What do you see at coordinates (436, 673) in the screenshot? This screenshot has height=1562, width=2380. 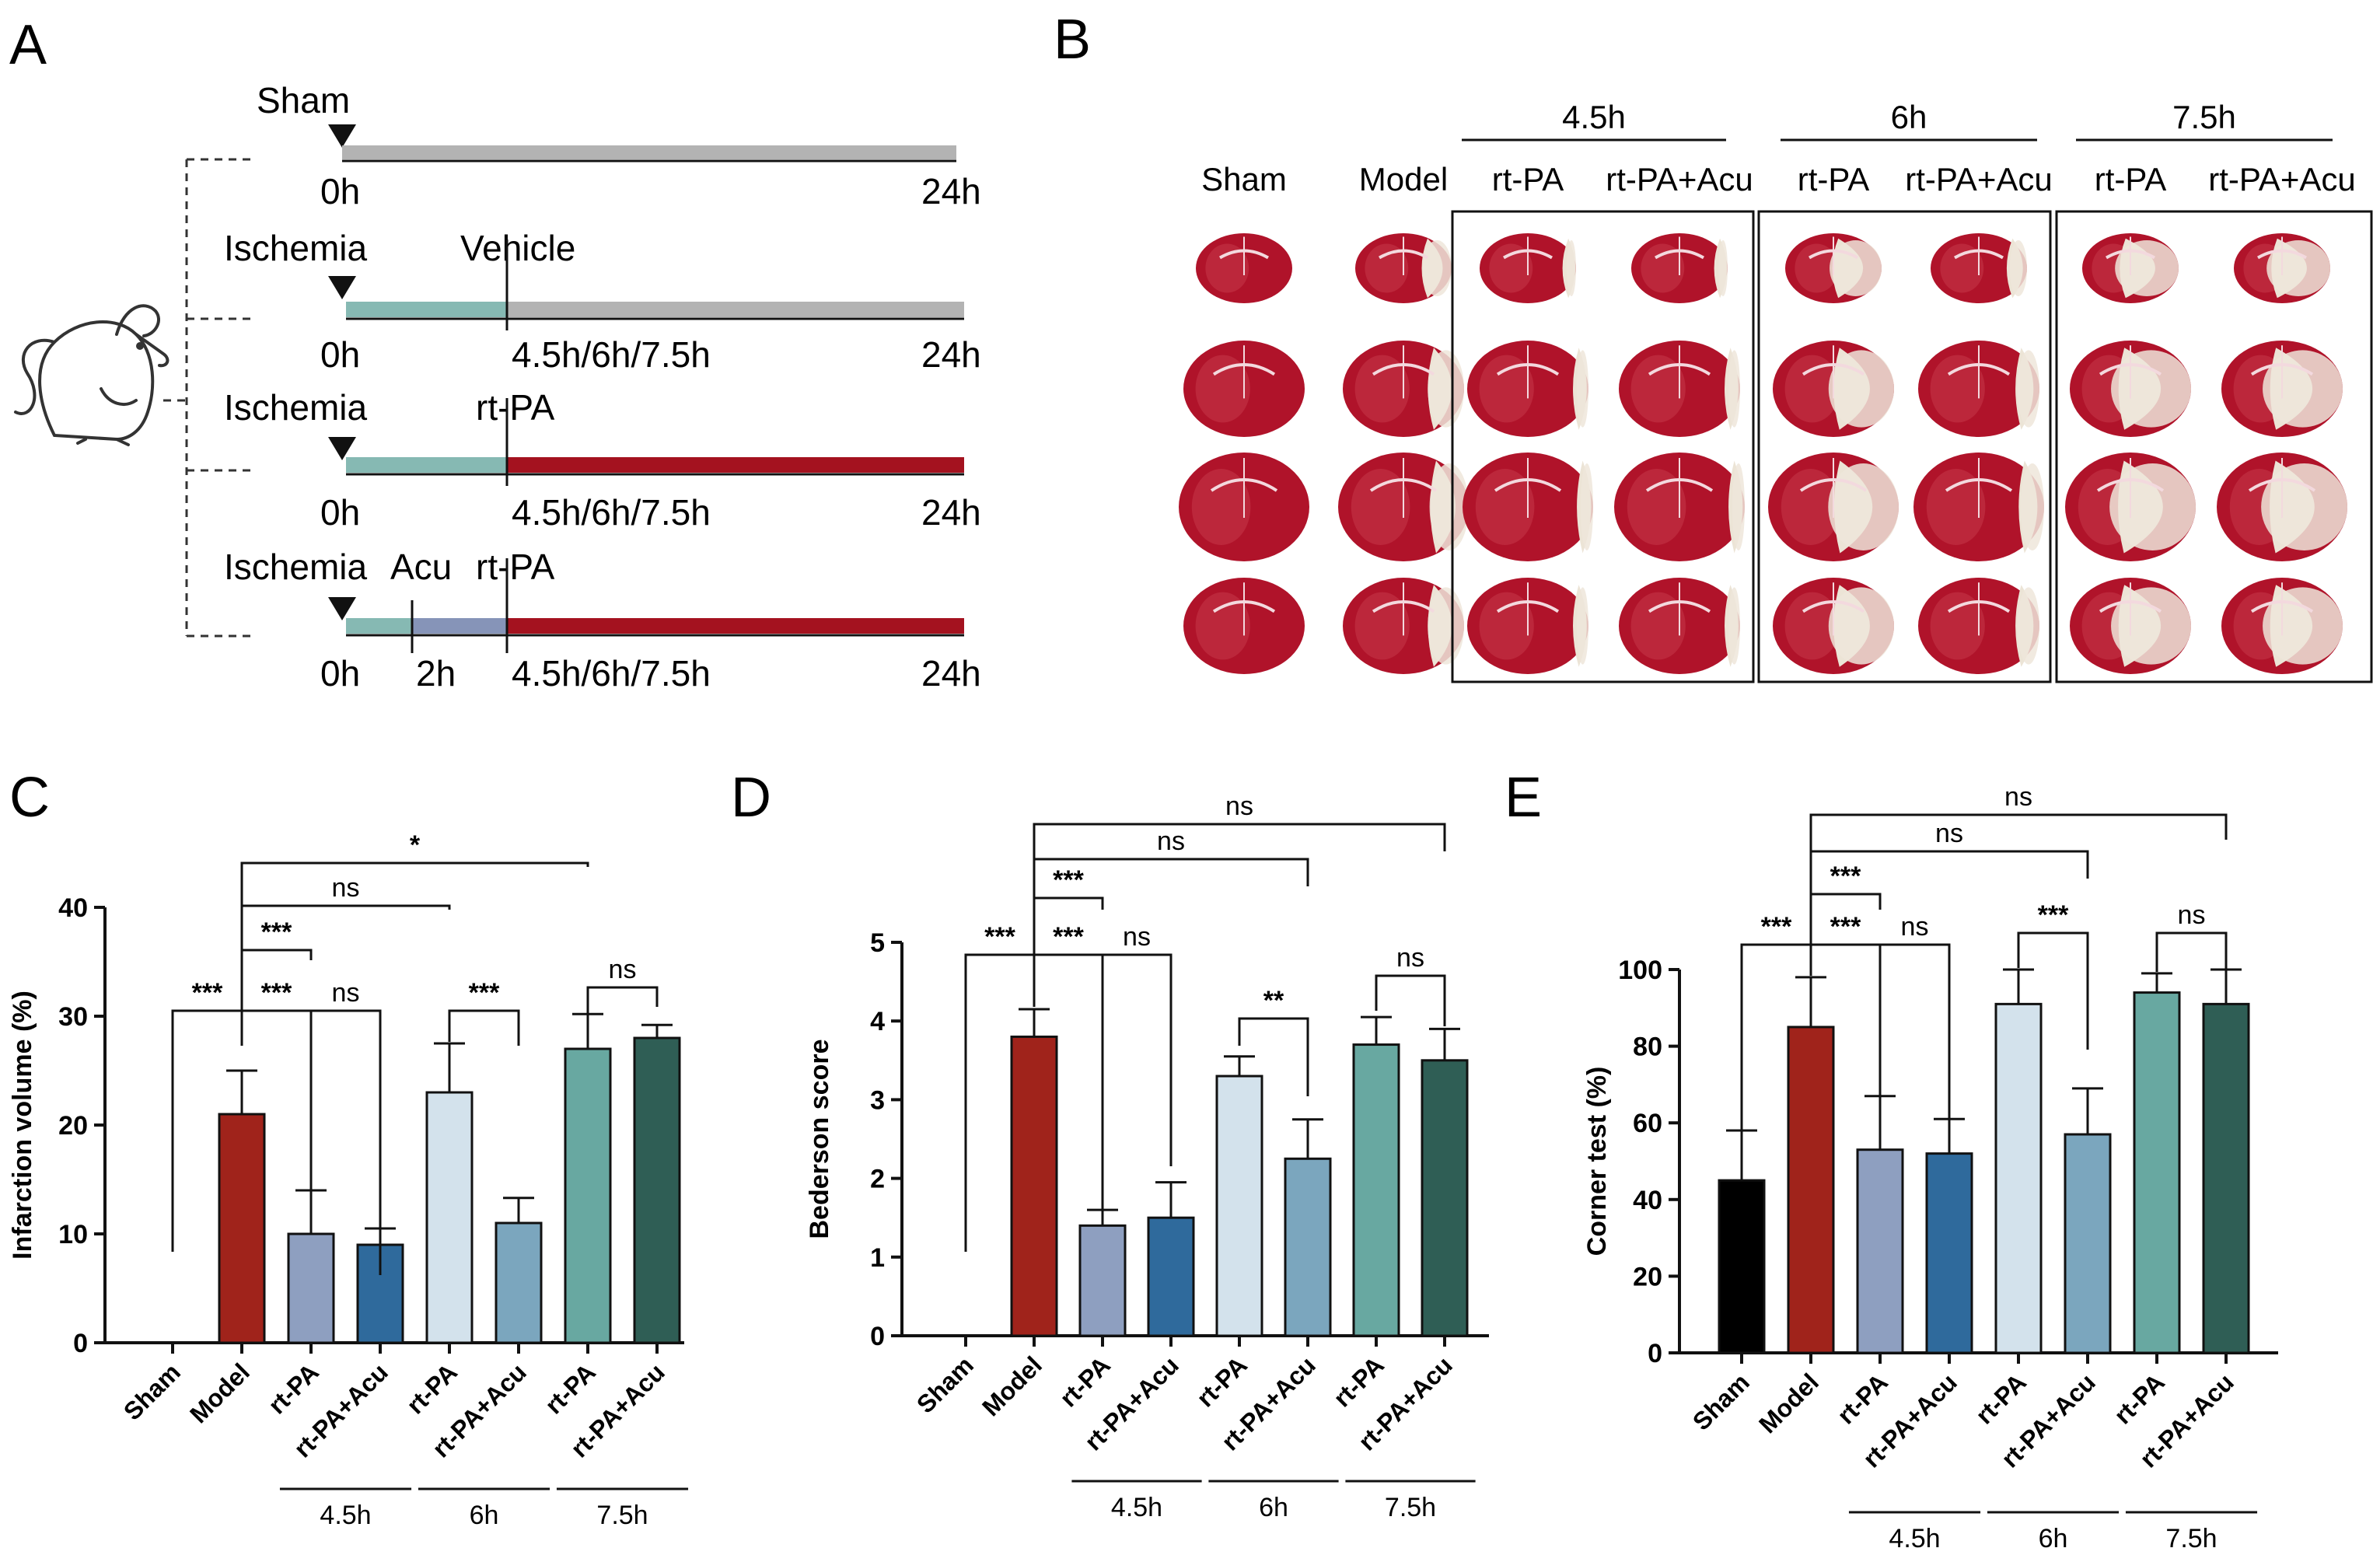 I see `svg-text: 2h` at bounding box center [436, 673].